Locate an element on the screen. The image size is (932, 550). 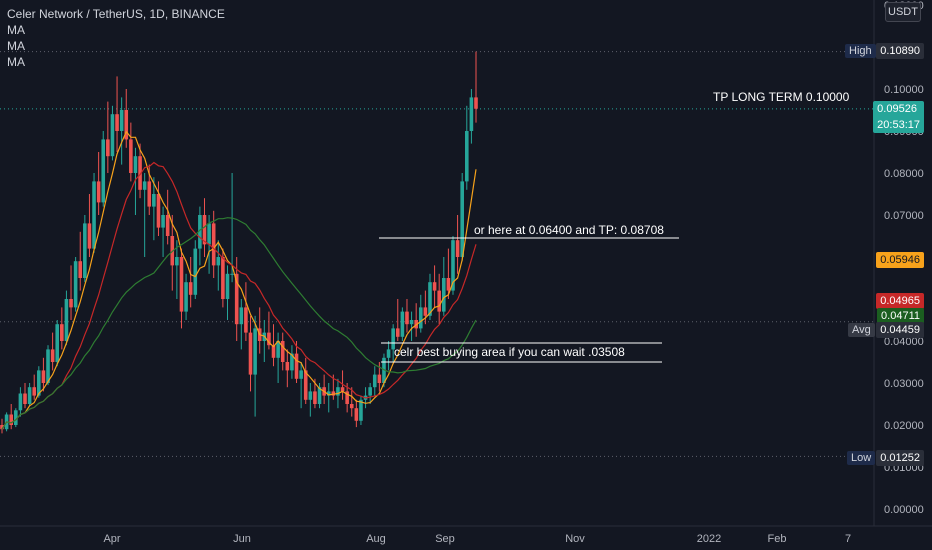
or-here-note: or here at 0.06400 and TP: 0.08708 is located at coordinates (569, 230).